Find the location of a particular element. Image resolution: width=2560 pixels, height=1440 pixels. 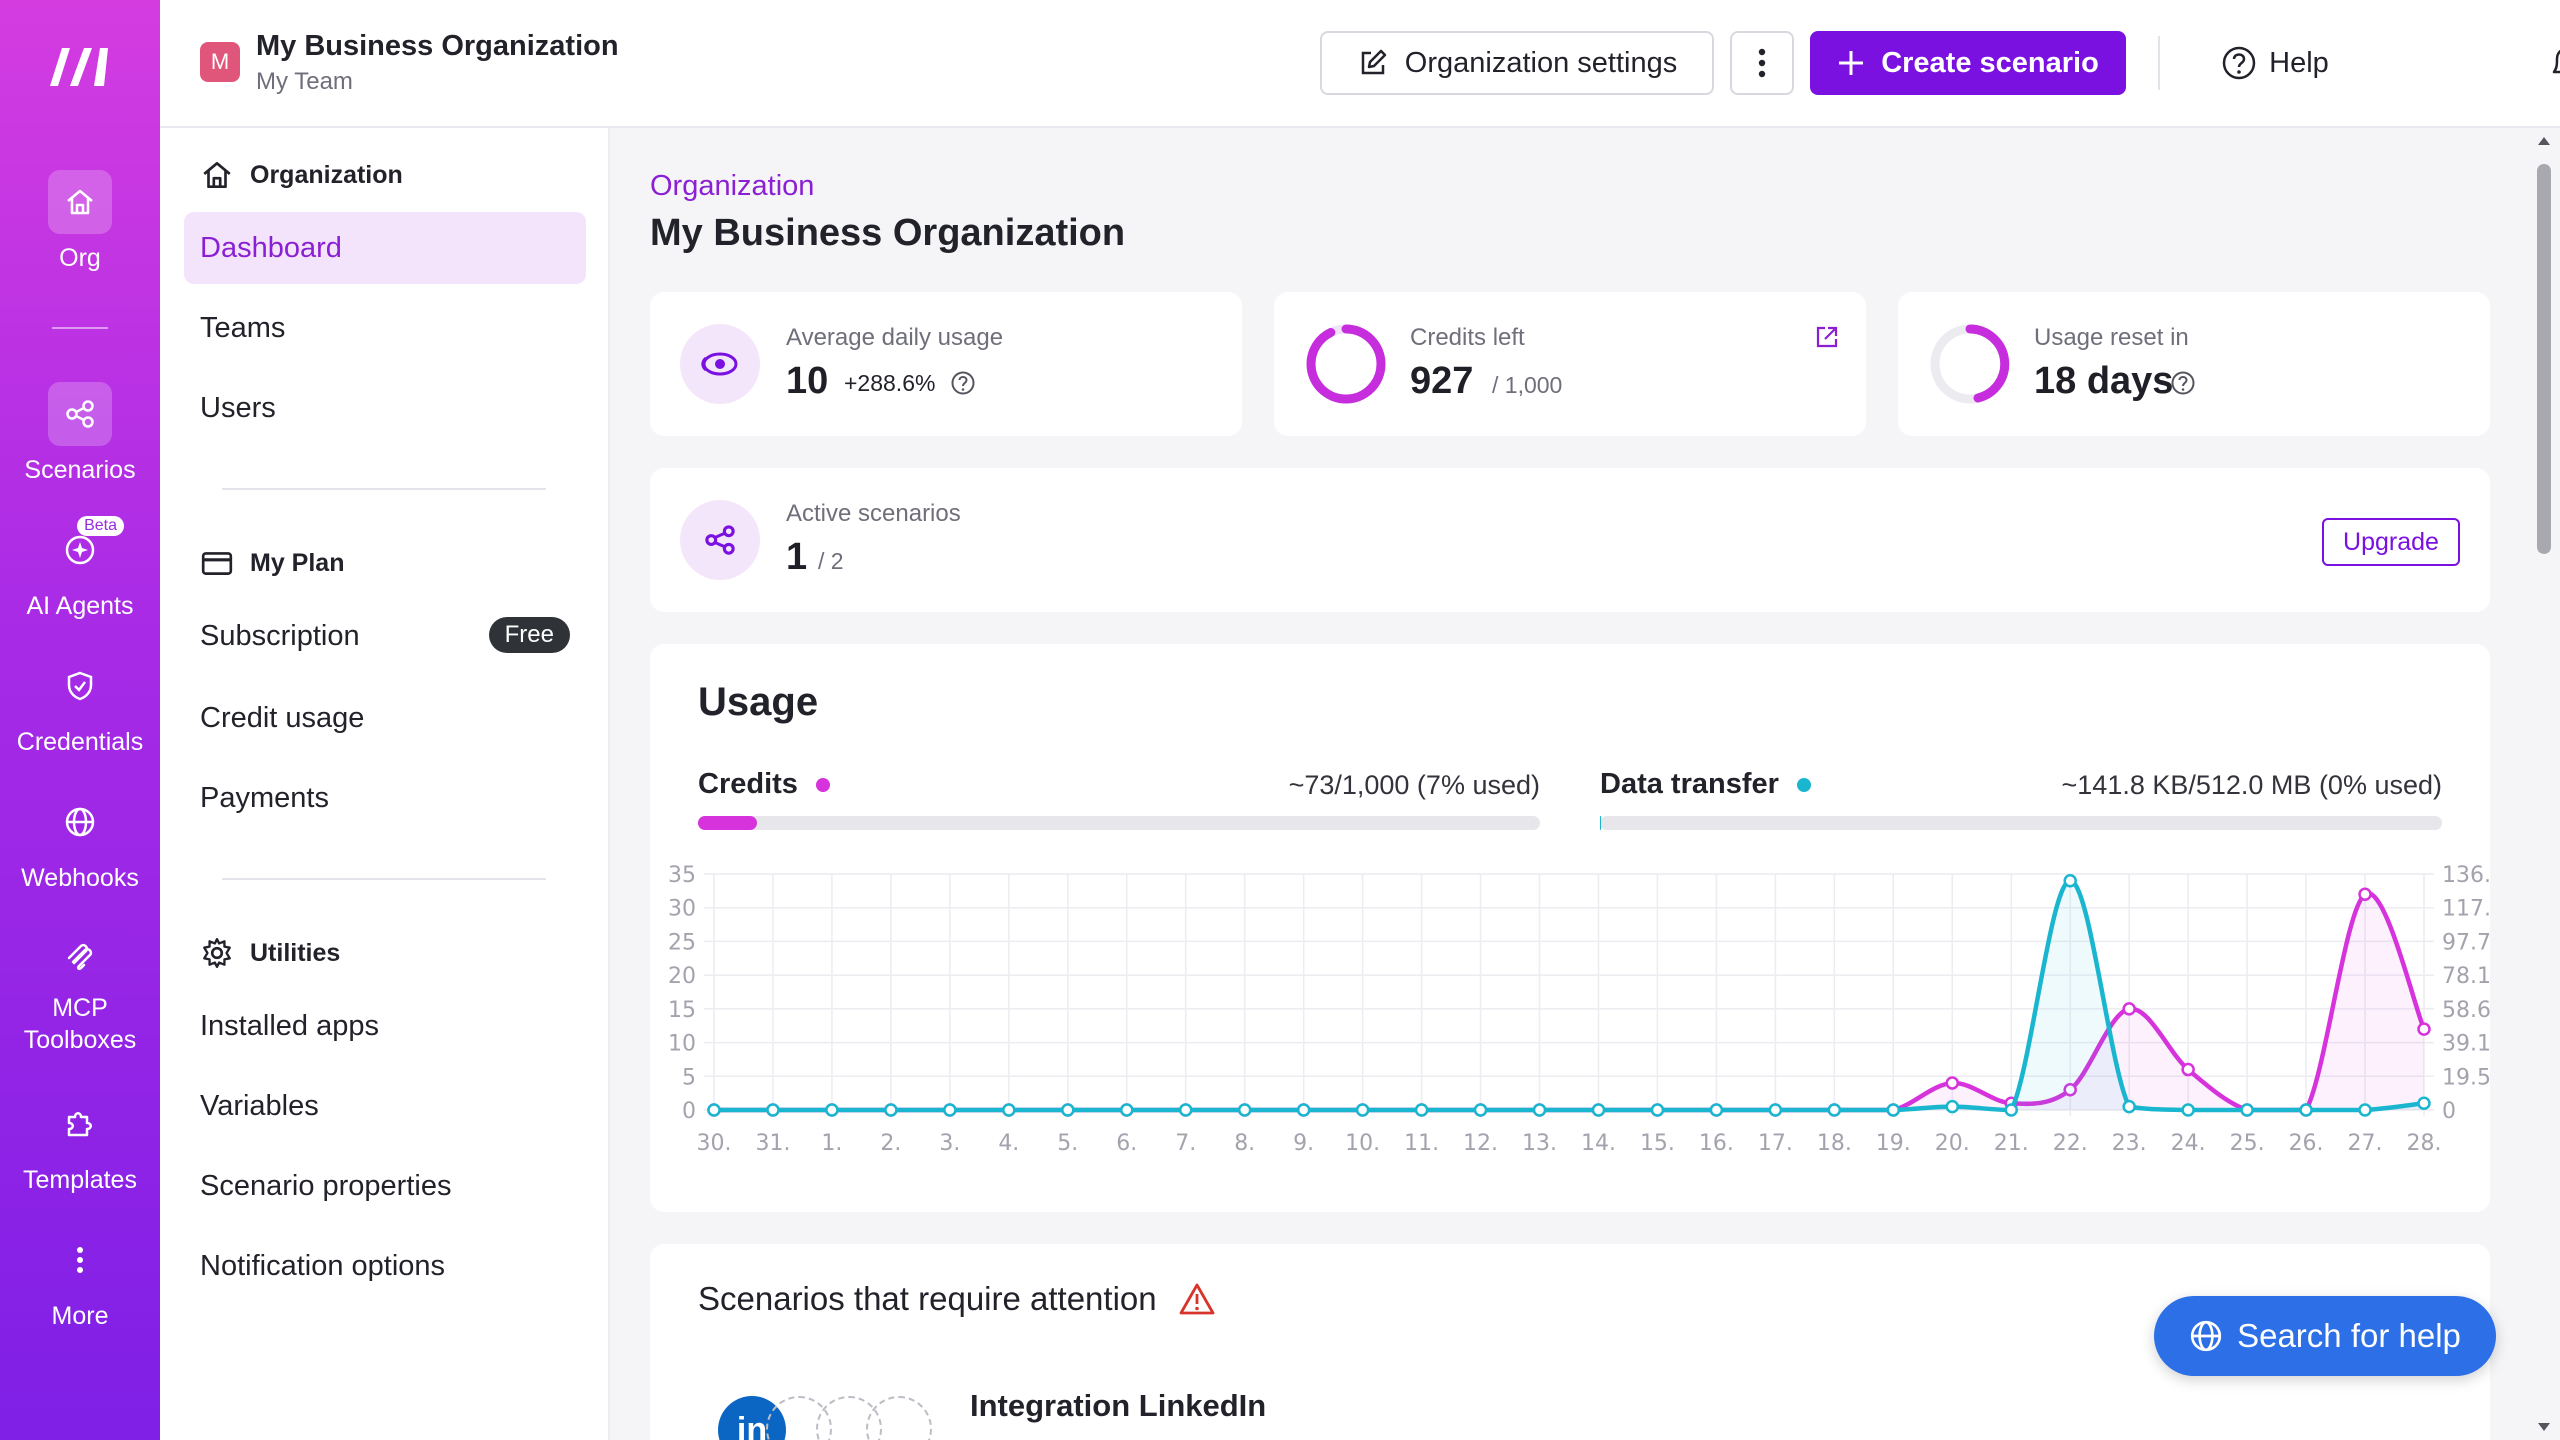

more-options-button is located at coordinates (1762, 63).